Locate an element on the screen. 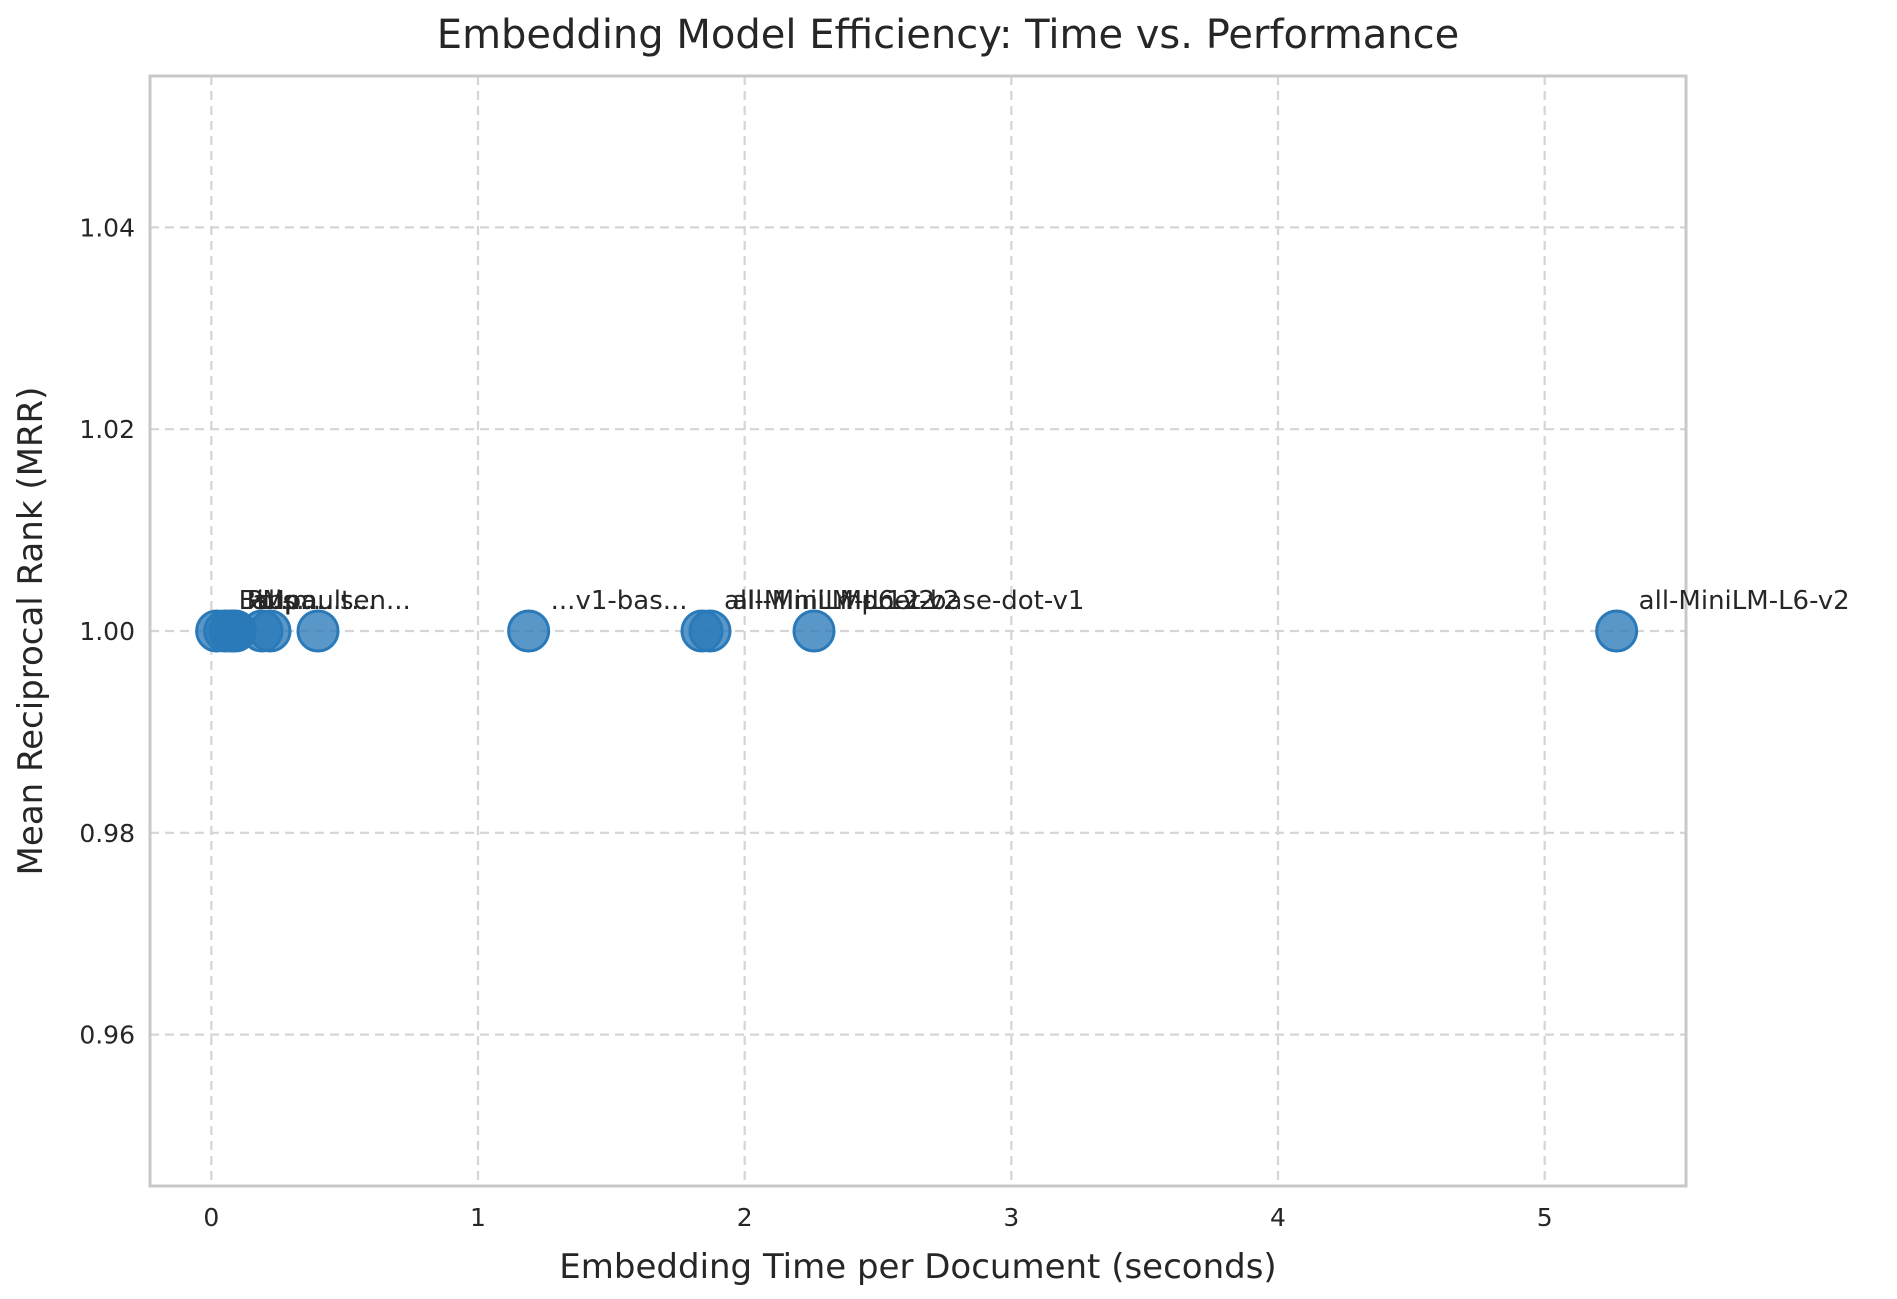 The width and height of the screenshot is (1897, 1299). y-tick-label: 1.00 is located at coordinates (107, 631).